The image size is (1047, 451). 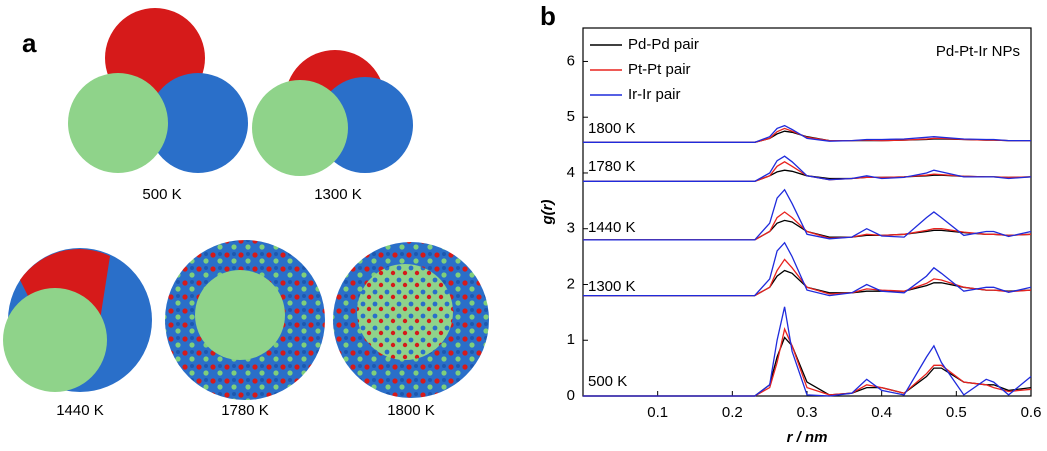 I want to click on y-axis-label: g(r), so click(x=547, y=213).